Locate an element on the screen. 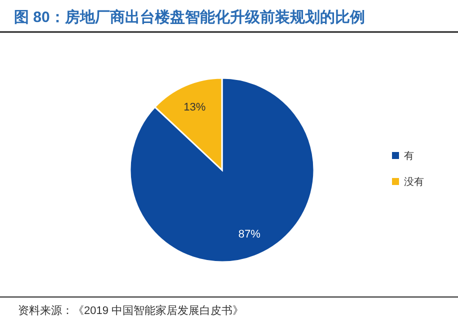  text: 资料来源：《2019 中国智能家居发展白皮书》 is located at coordinates (131, 310).